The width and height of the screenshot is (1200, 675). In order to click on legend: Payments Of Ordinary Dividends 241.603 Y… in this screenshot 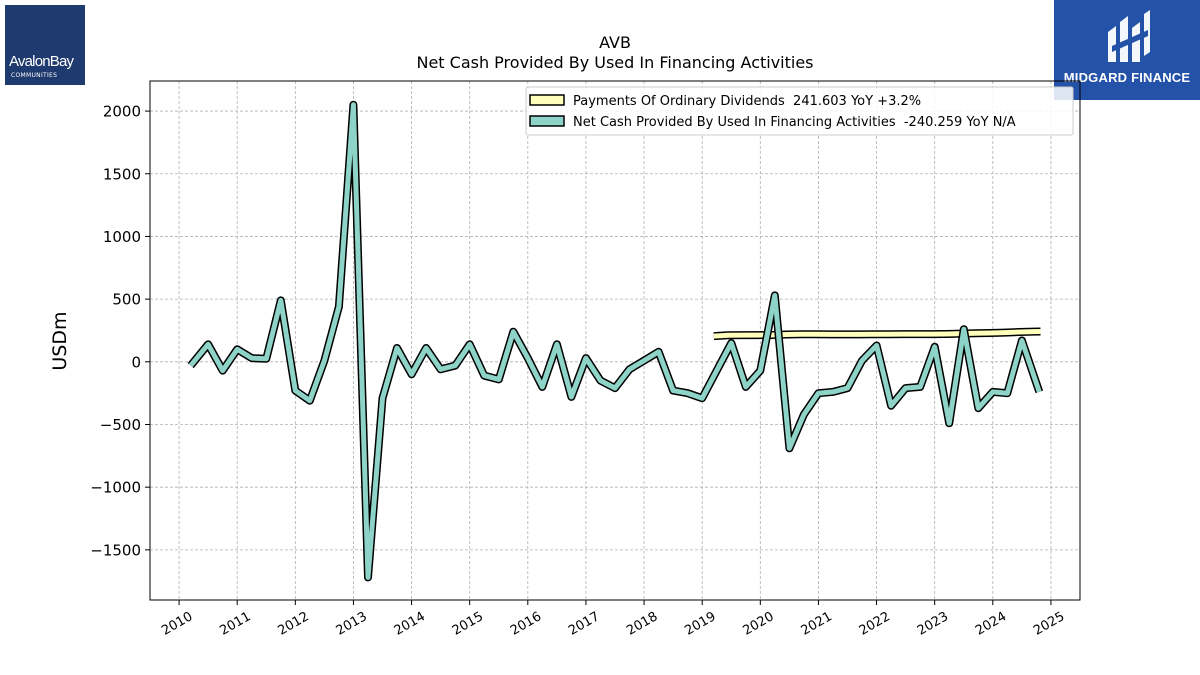, I will do `click(799, 111)`.